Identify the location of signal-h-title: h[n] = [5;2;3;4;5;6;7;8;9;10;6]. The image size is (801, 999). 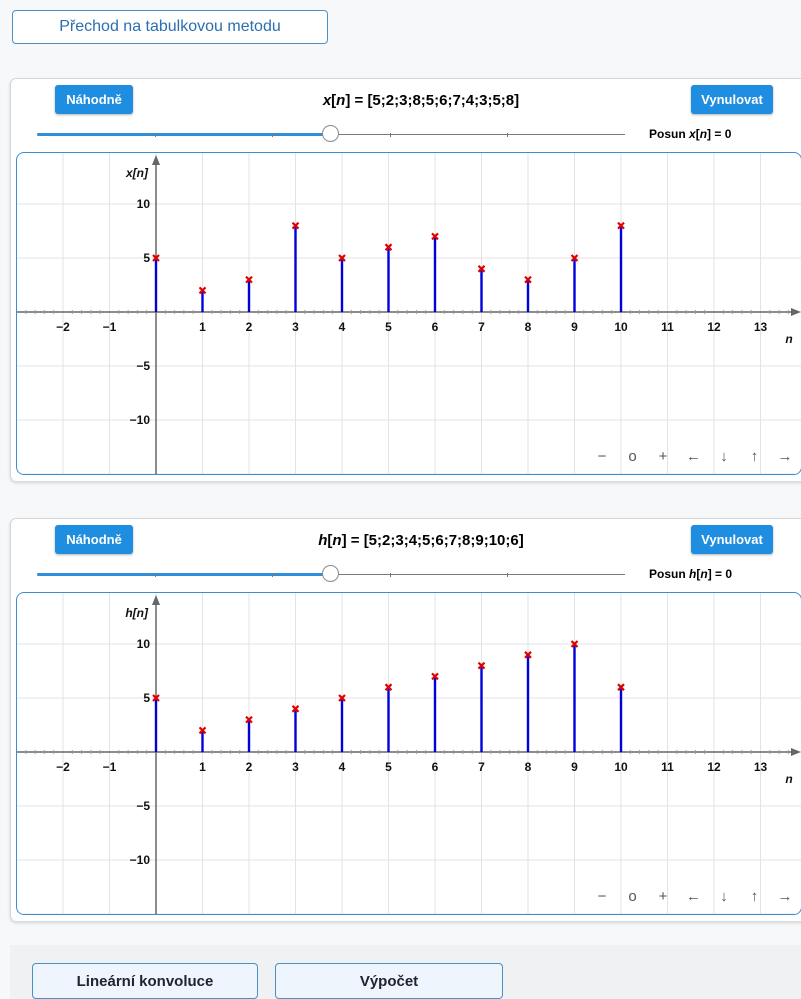
(421, 540).